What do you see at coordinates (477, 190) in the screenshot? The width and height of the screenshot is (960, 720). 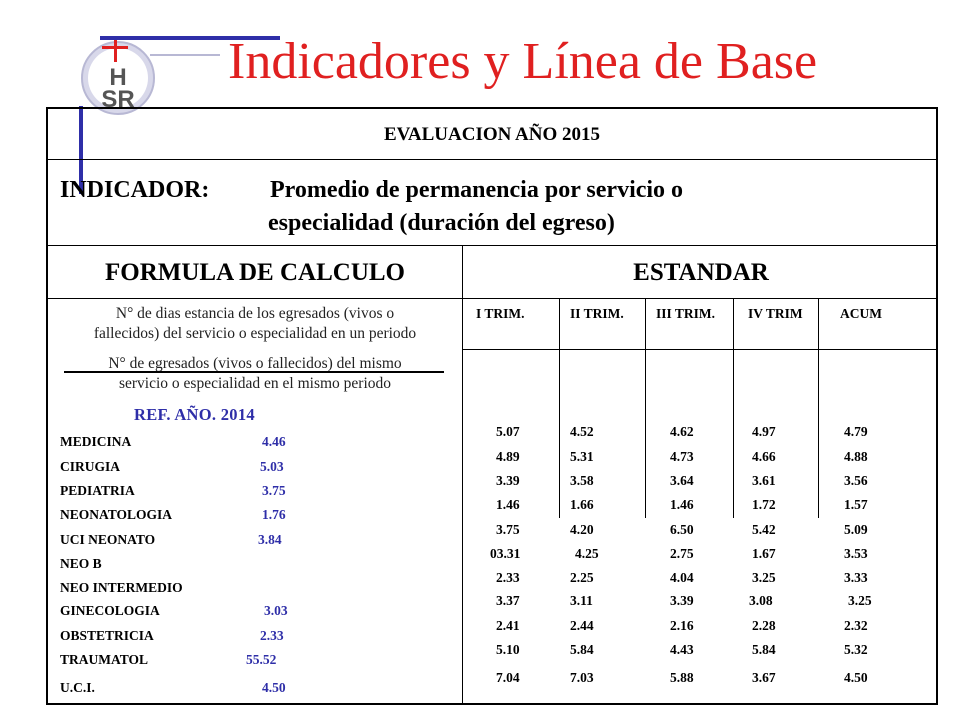 I see `indicator-text-line1: Promedio de permanencia por servicio o` at bounding box center [477, 190].